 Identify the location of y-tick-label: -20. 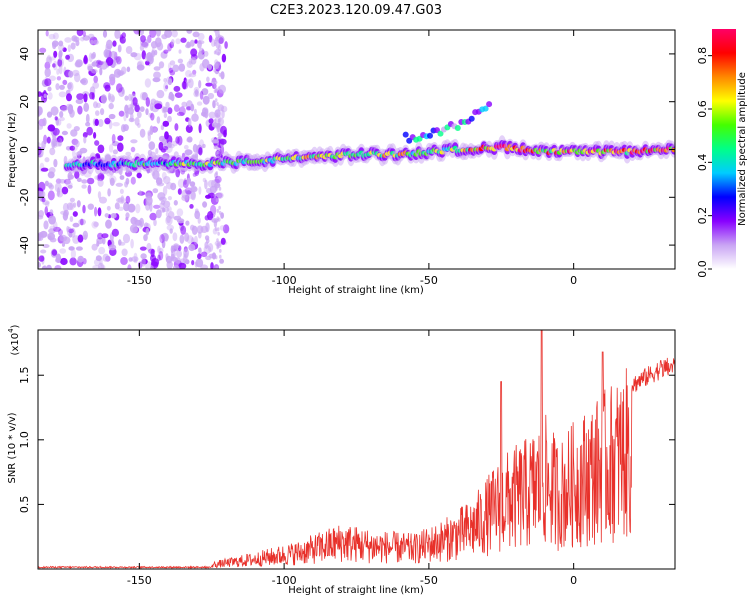
(24, 197).